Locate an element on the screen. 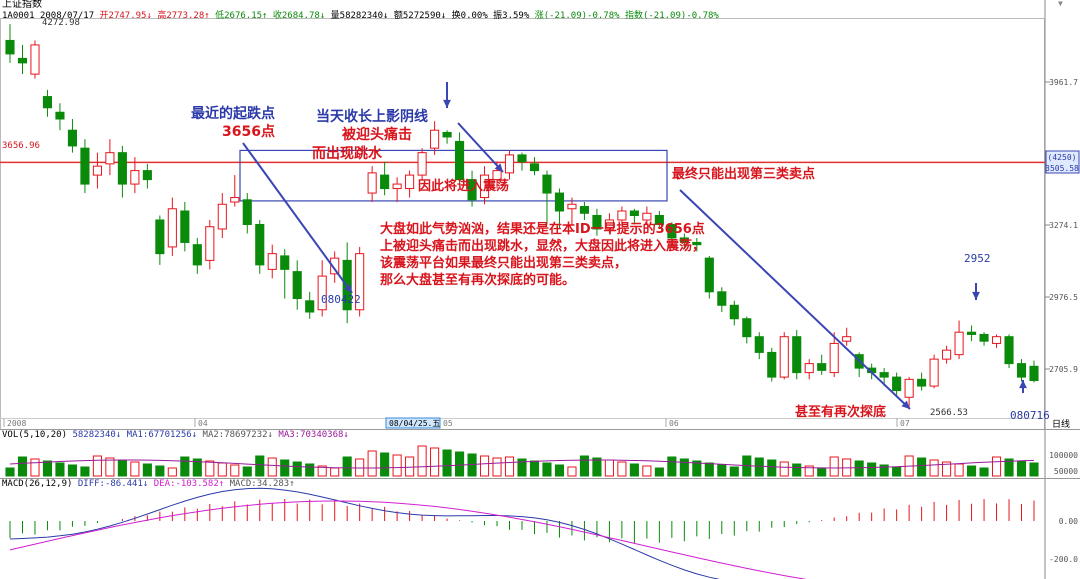 The width and height of the screenshot is (1080, 579). right-tick-label: 3961.7 is located at coordinates (1063, 82).